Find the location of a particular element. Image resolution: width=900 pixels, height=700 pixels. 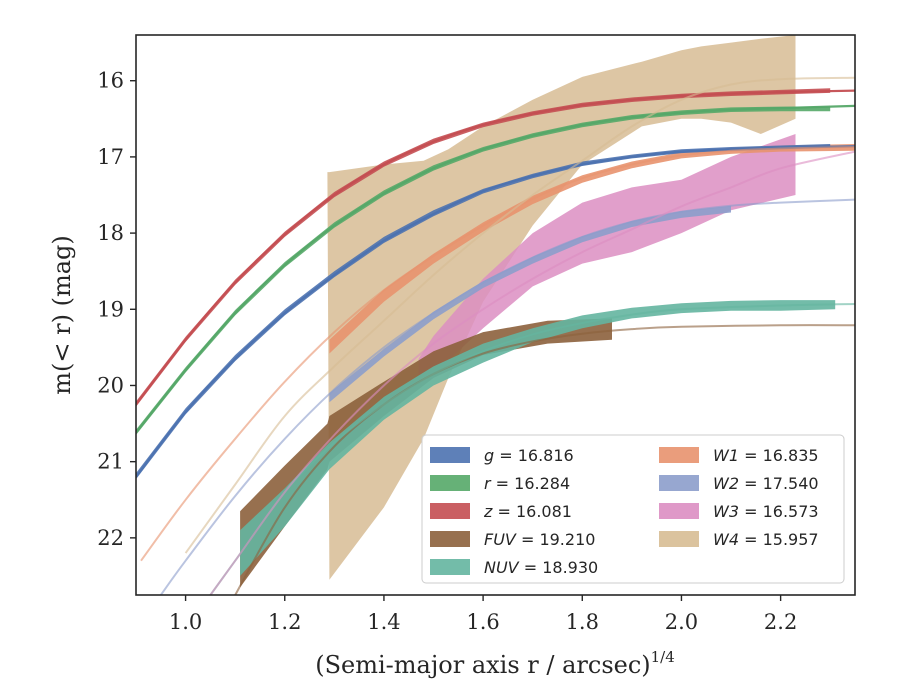

x-tick-label: 2.0 is located at coordinates (681, 622).